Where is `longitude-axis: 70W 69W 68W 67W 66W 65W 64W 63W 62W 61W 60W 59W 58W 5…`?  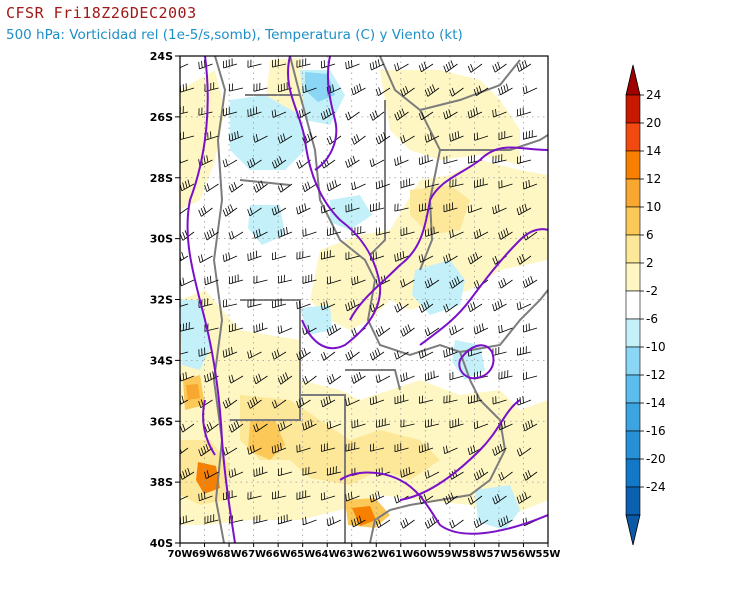
longitude-axis: 70W 69W 68W 67W 66W 65W 64W 63W 62W 61W 60W 59W 58W 5… is located at coordinates (364, 551).